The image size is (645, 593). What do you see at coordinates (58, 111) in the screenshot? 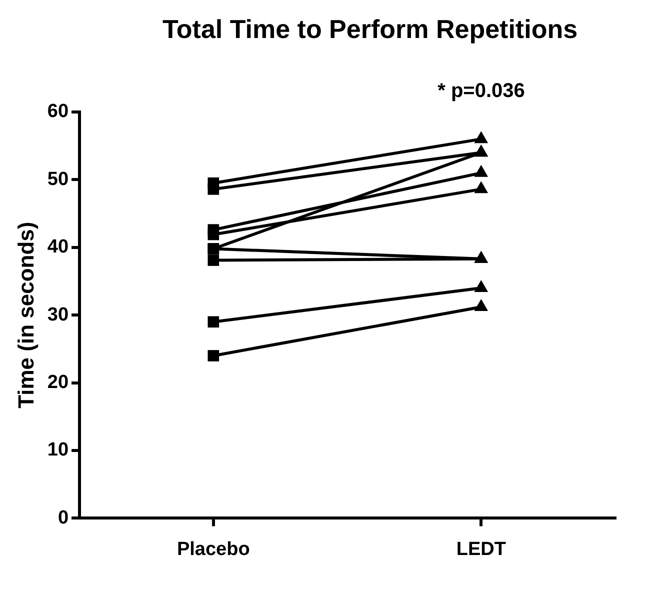
I see `y-tick-label: 60` at bounding box center [58, 111].